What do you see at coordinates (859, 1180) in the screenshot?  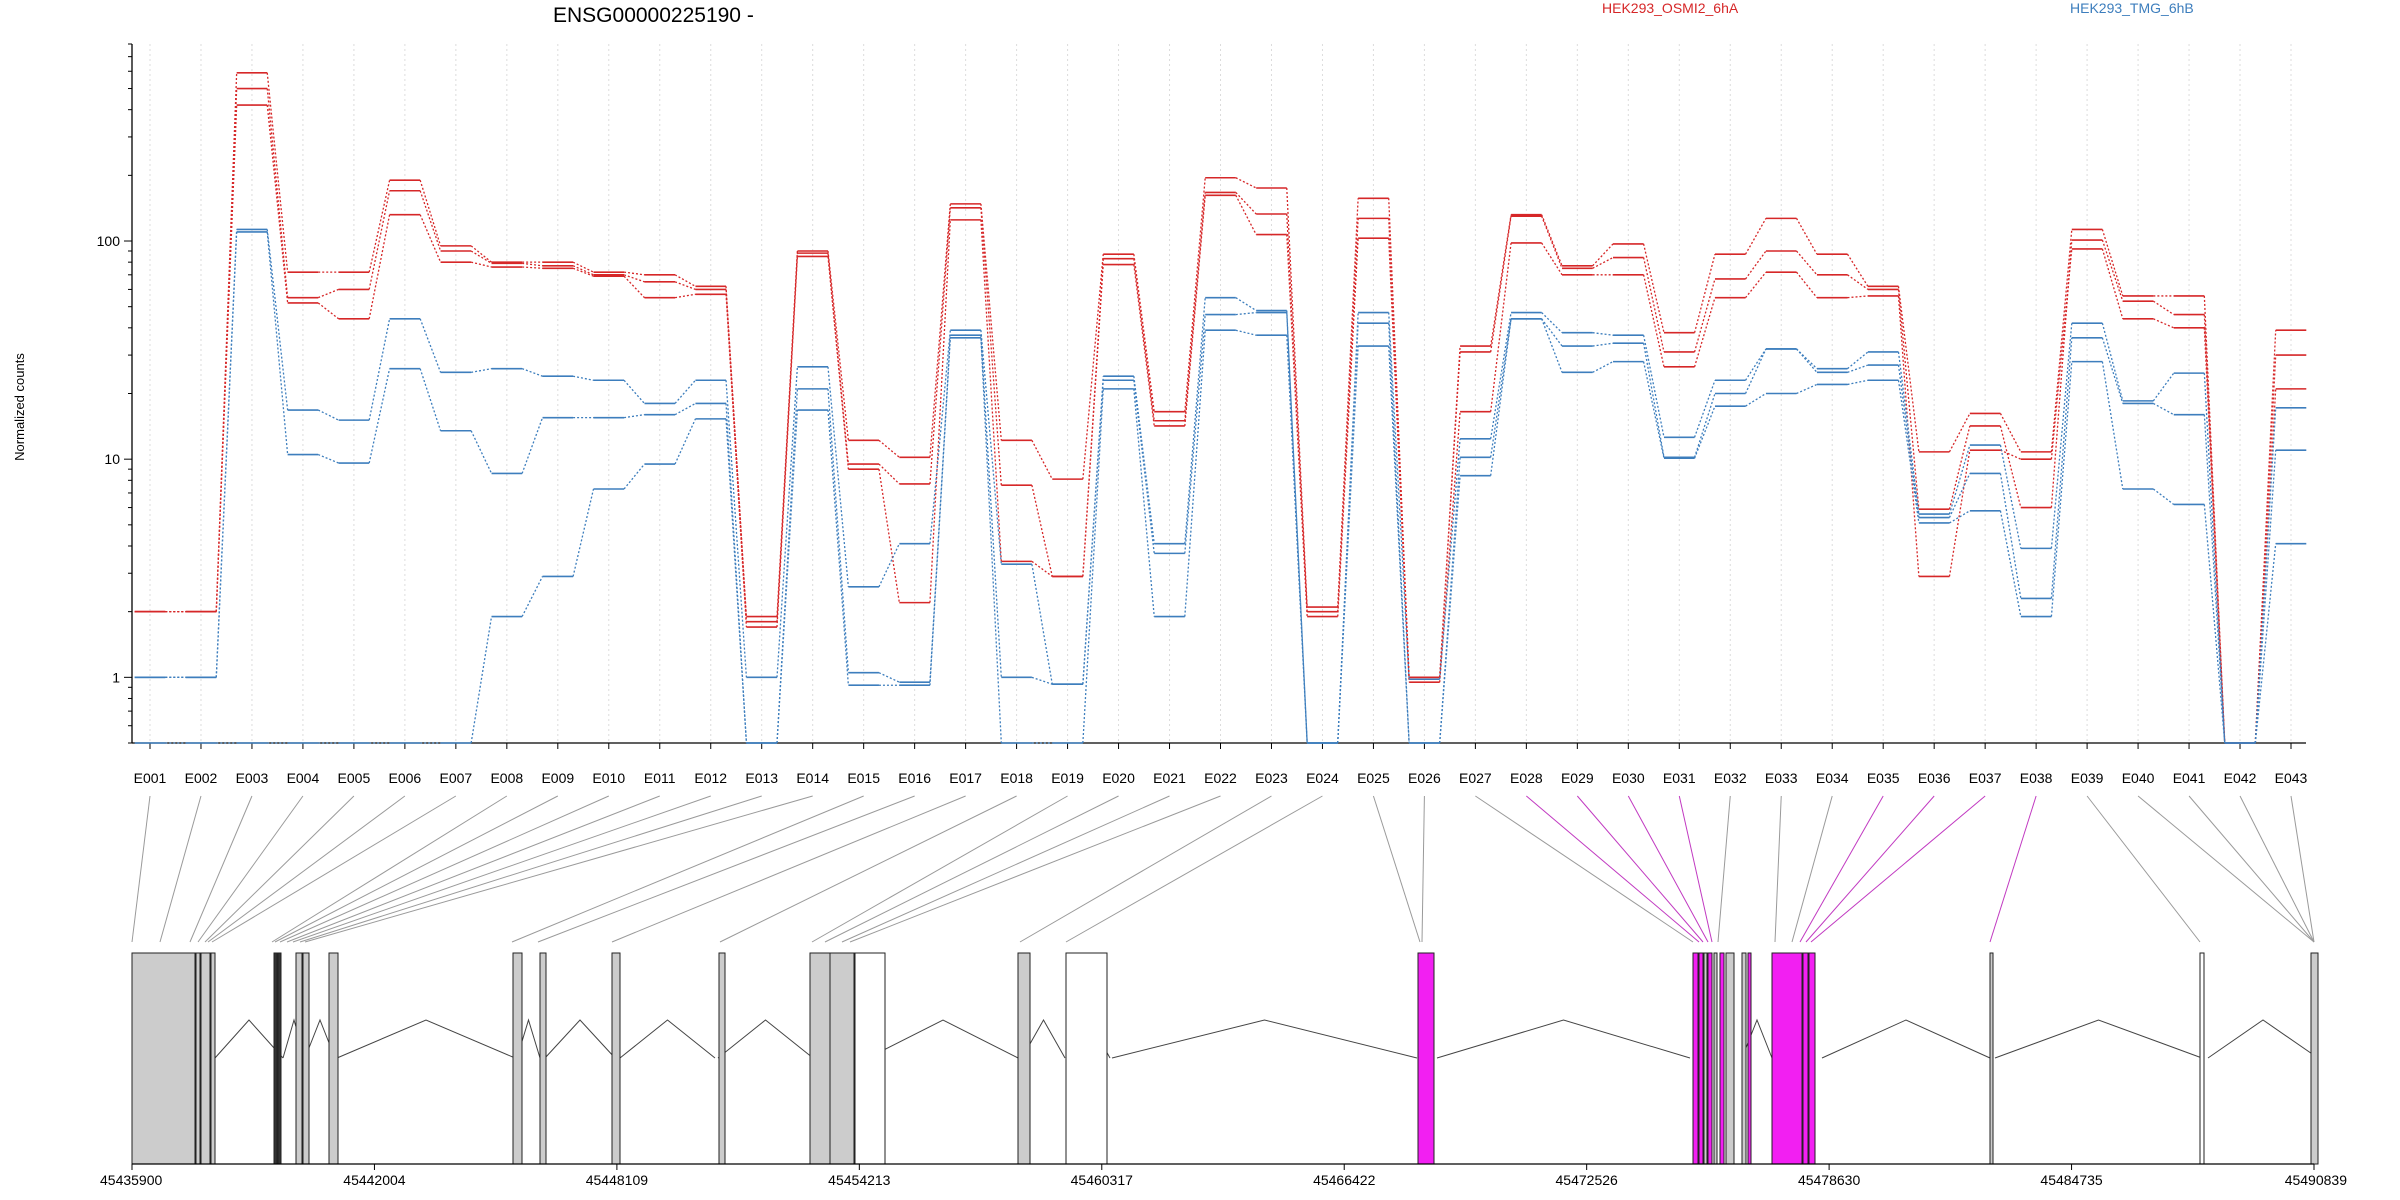 I see `gene-coordinate-label: 45454213` at bounding box center [859, 1180].